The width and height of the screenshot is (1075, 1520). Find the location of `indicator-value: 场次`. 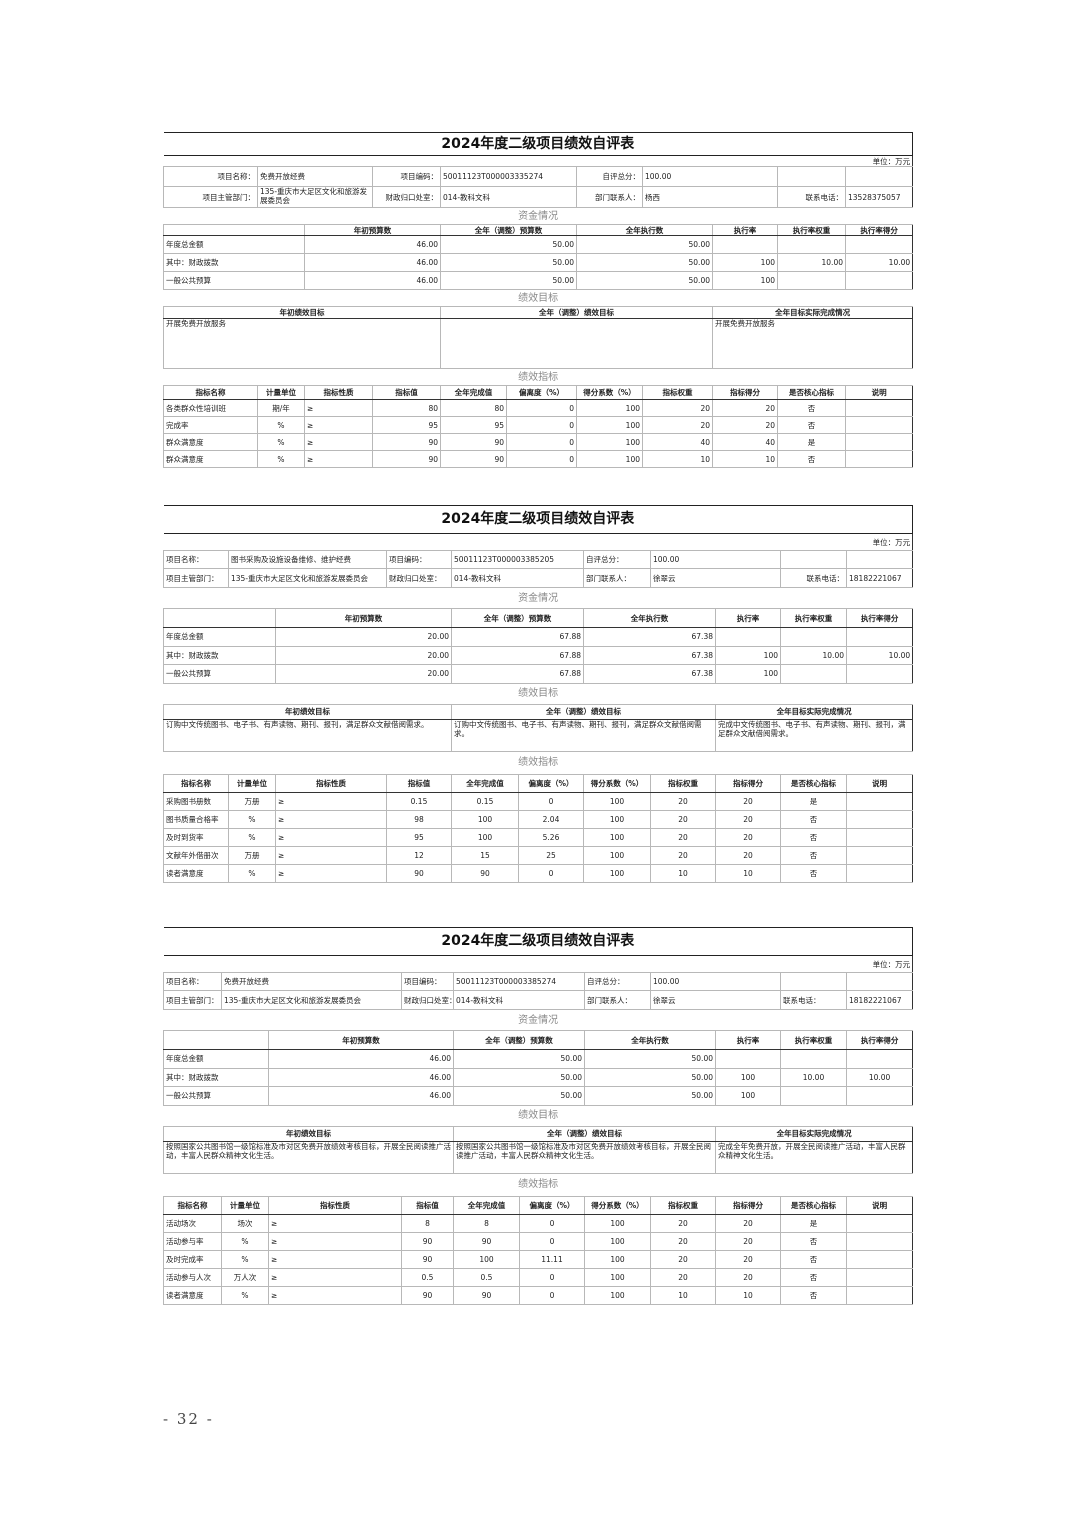

indicator-value: 场次 is located at coordinates (245, 1223).